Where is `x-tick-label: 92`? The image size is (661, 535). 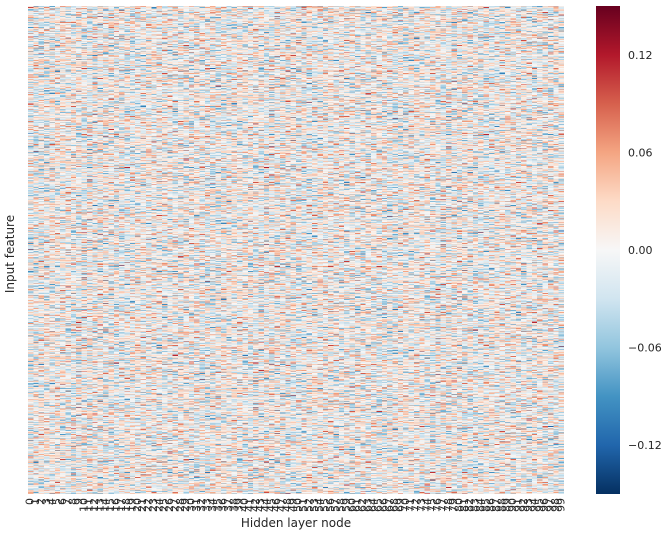
x-tick-label: 92 is located at coordinates (523, 505).